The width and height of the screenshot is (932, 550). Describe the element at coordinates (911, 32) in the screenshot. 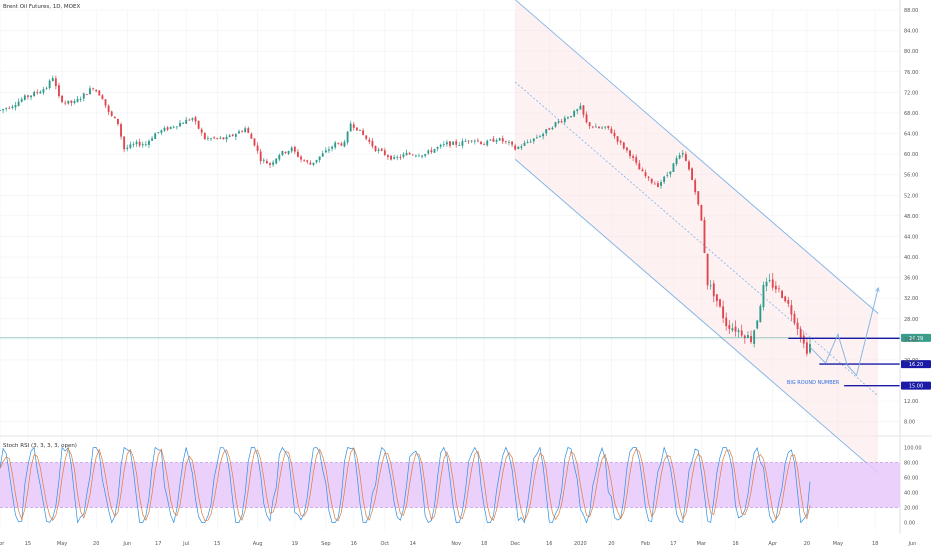

I see `y-tick-label: 84.00` at that location.